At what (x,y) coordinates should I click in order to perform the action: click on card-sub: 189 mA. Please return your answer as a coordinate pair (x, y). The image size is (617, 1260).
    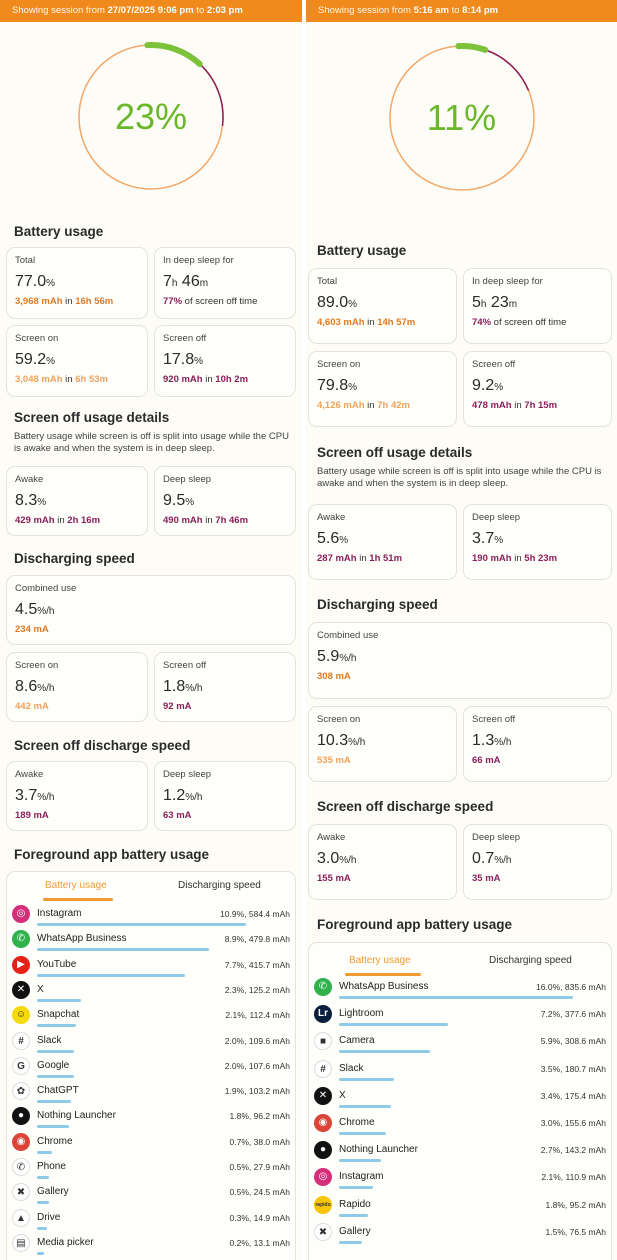
    Looking at the image, I should click on (32, 815).